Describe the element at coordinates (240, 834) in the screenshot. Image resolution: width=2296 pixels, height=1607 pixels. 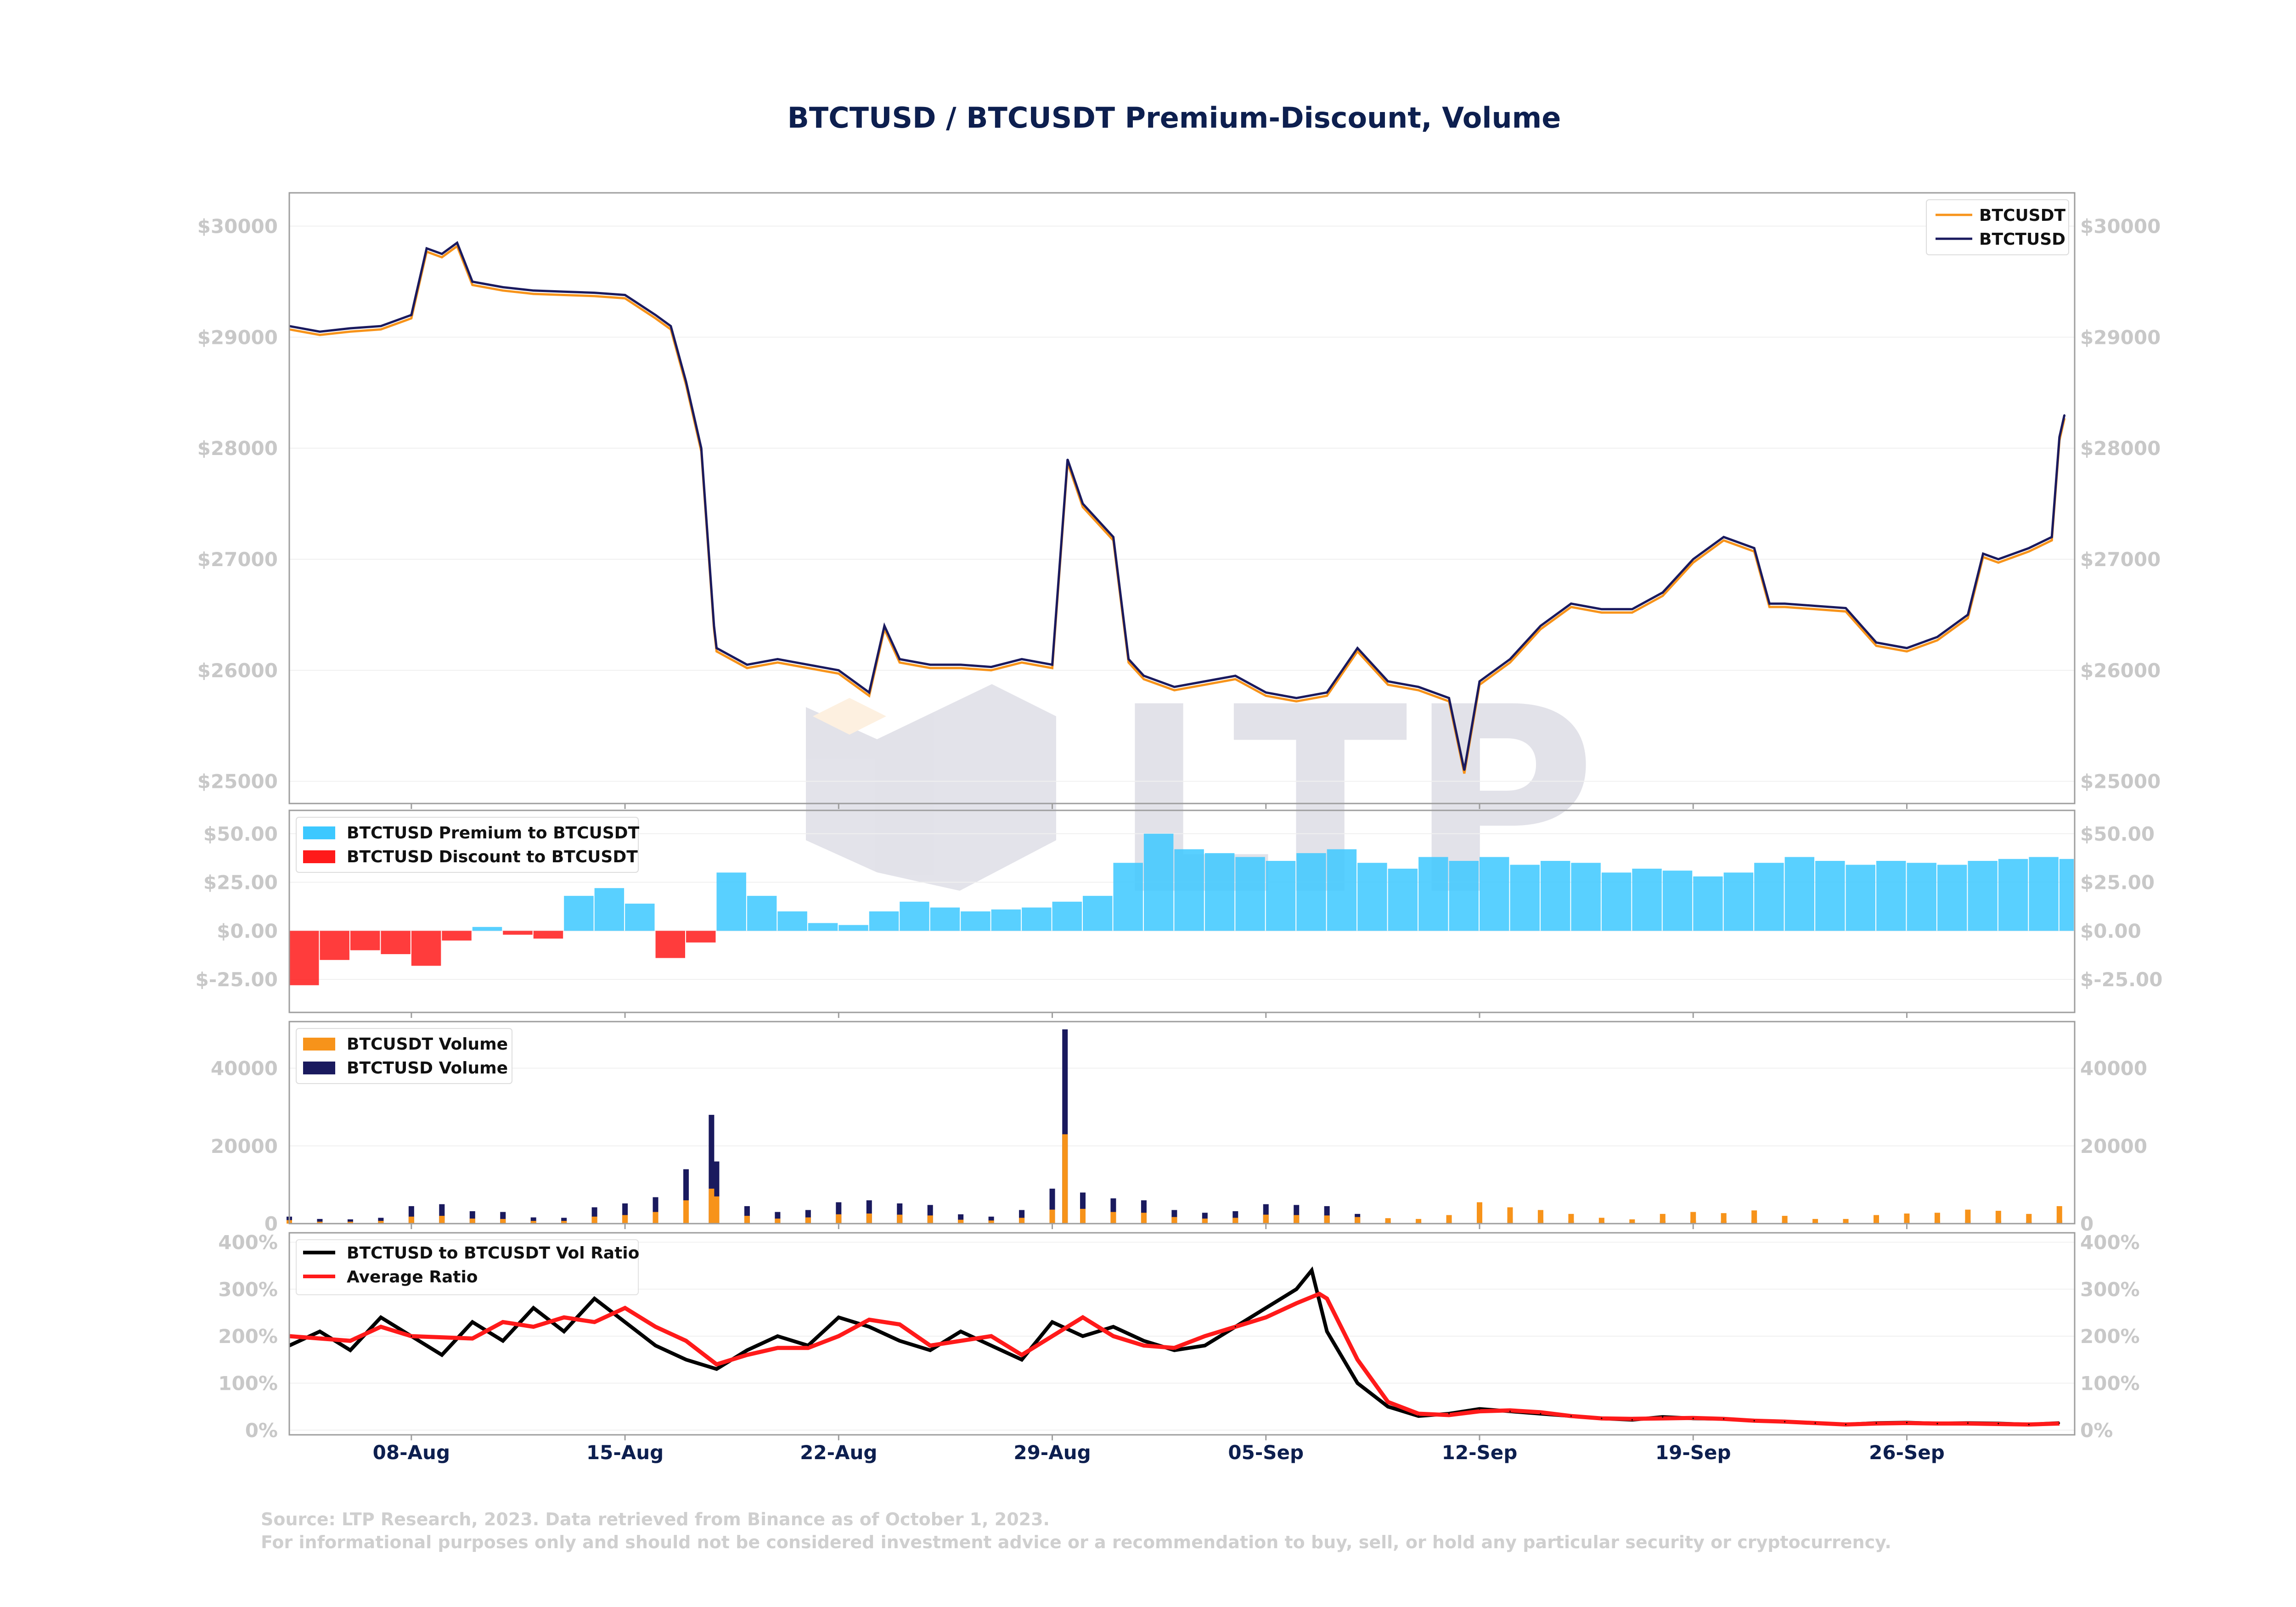
I see `y-tick-label-left: $50.00` at that location.